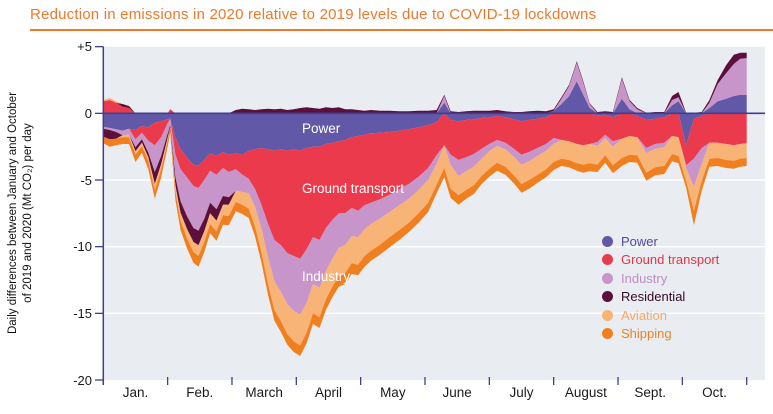 This screenshot has width=773, height=414. I want to click on legend-label: Residential, so click(653, 297).